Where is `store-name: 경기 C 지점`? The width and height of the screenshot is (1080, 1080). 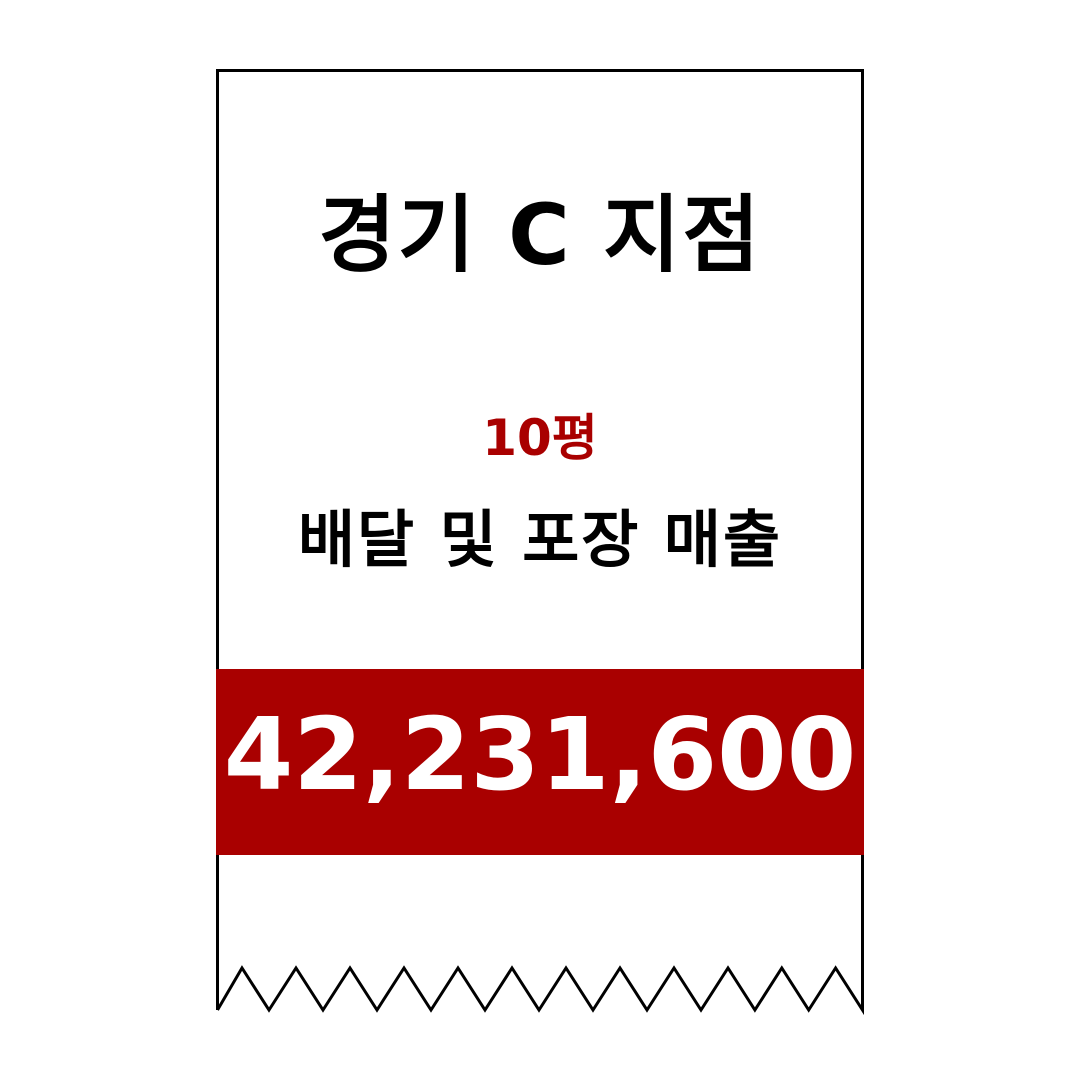 store-name: 경기 C 지점 is located at coordinates (540, 235).